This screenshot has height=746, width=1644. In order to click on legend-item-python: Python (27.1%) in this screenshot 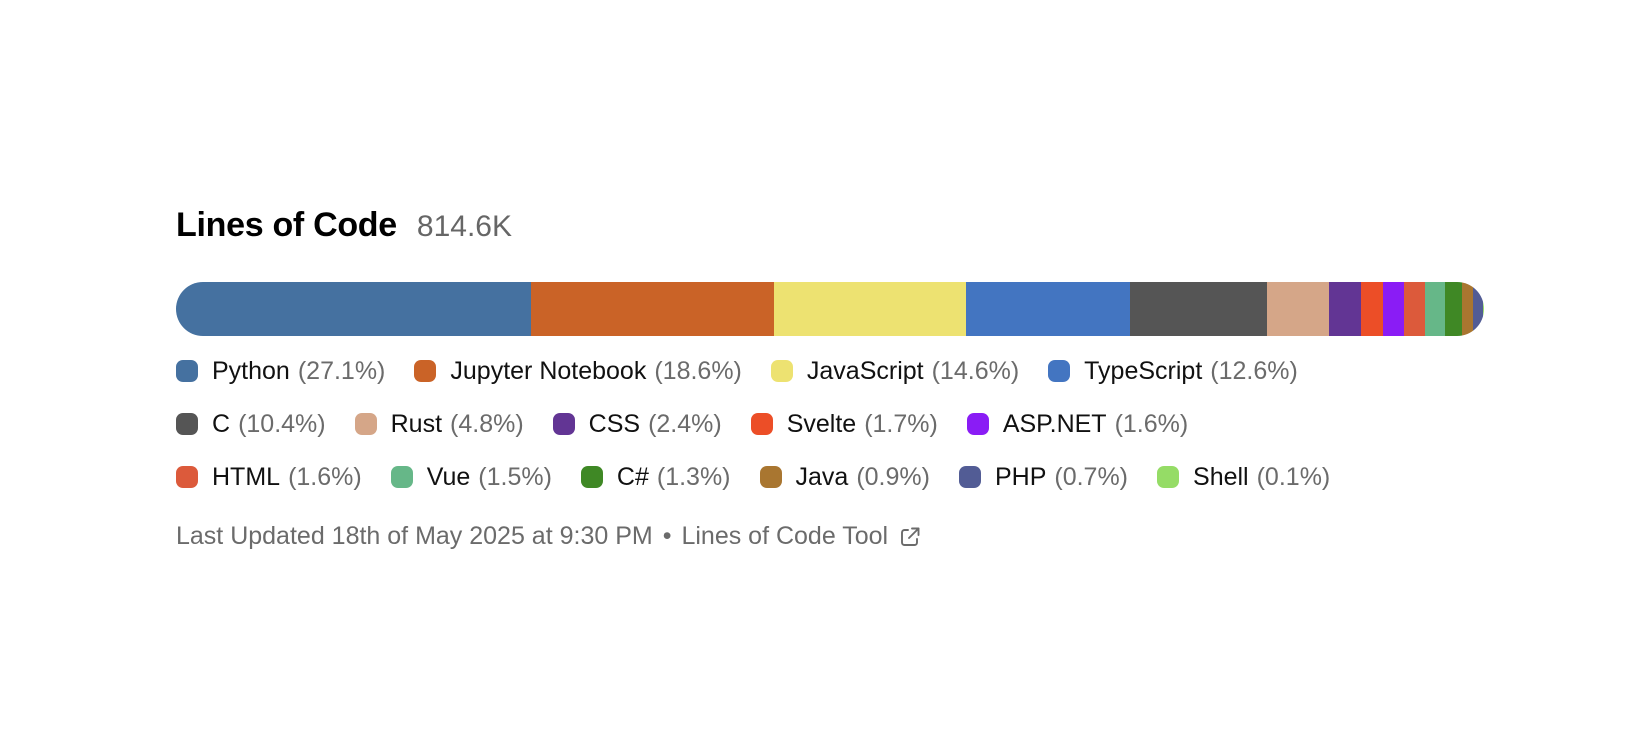, I will do `click(280, 371)`.